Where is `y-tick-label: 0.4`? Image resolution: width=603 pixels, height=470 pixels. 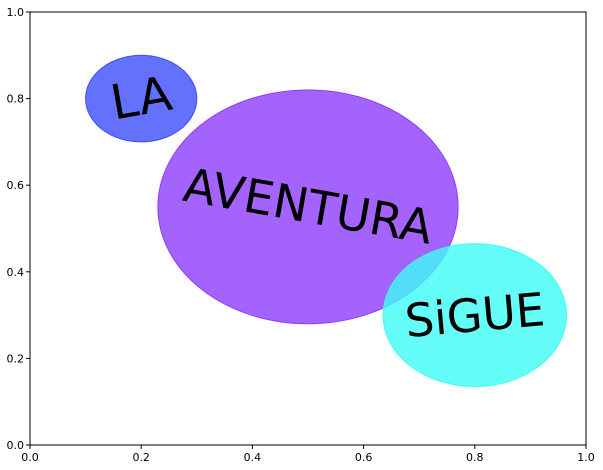 y-tick-label: 0.4 is located at coordinates (16, 272).